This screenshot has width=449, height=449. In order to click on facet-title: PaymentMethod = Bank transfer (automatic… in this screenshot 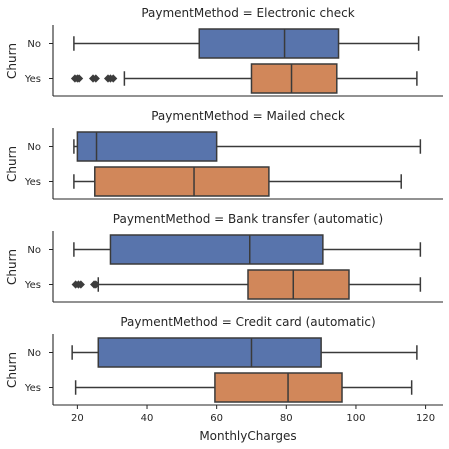, I will do `click(248, 219)`.